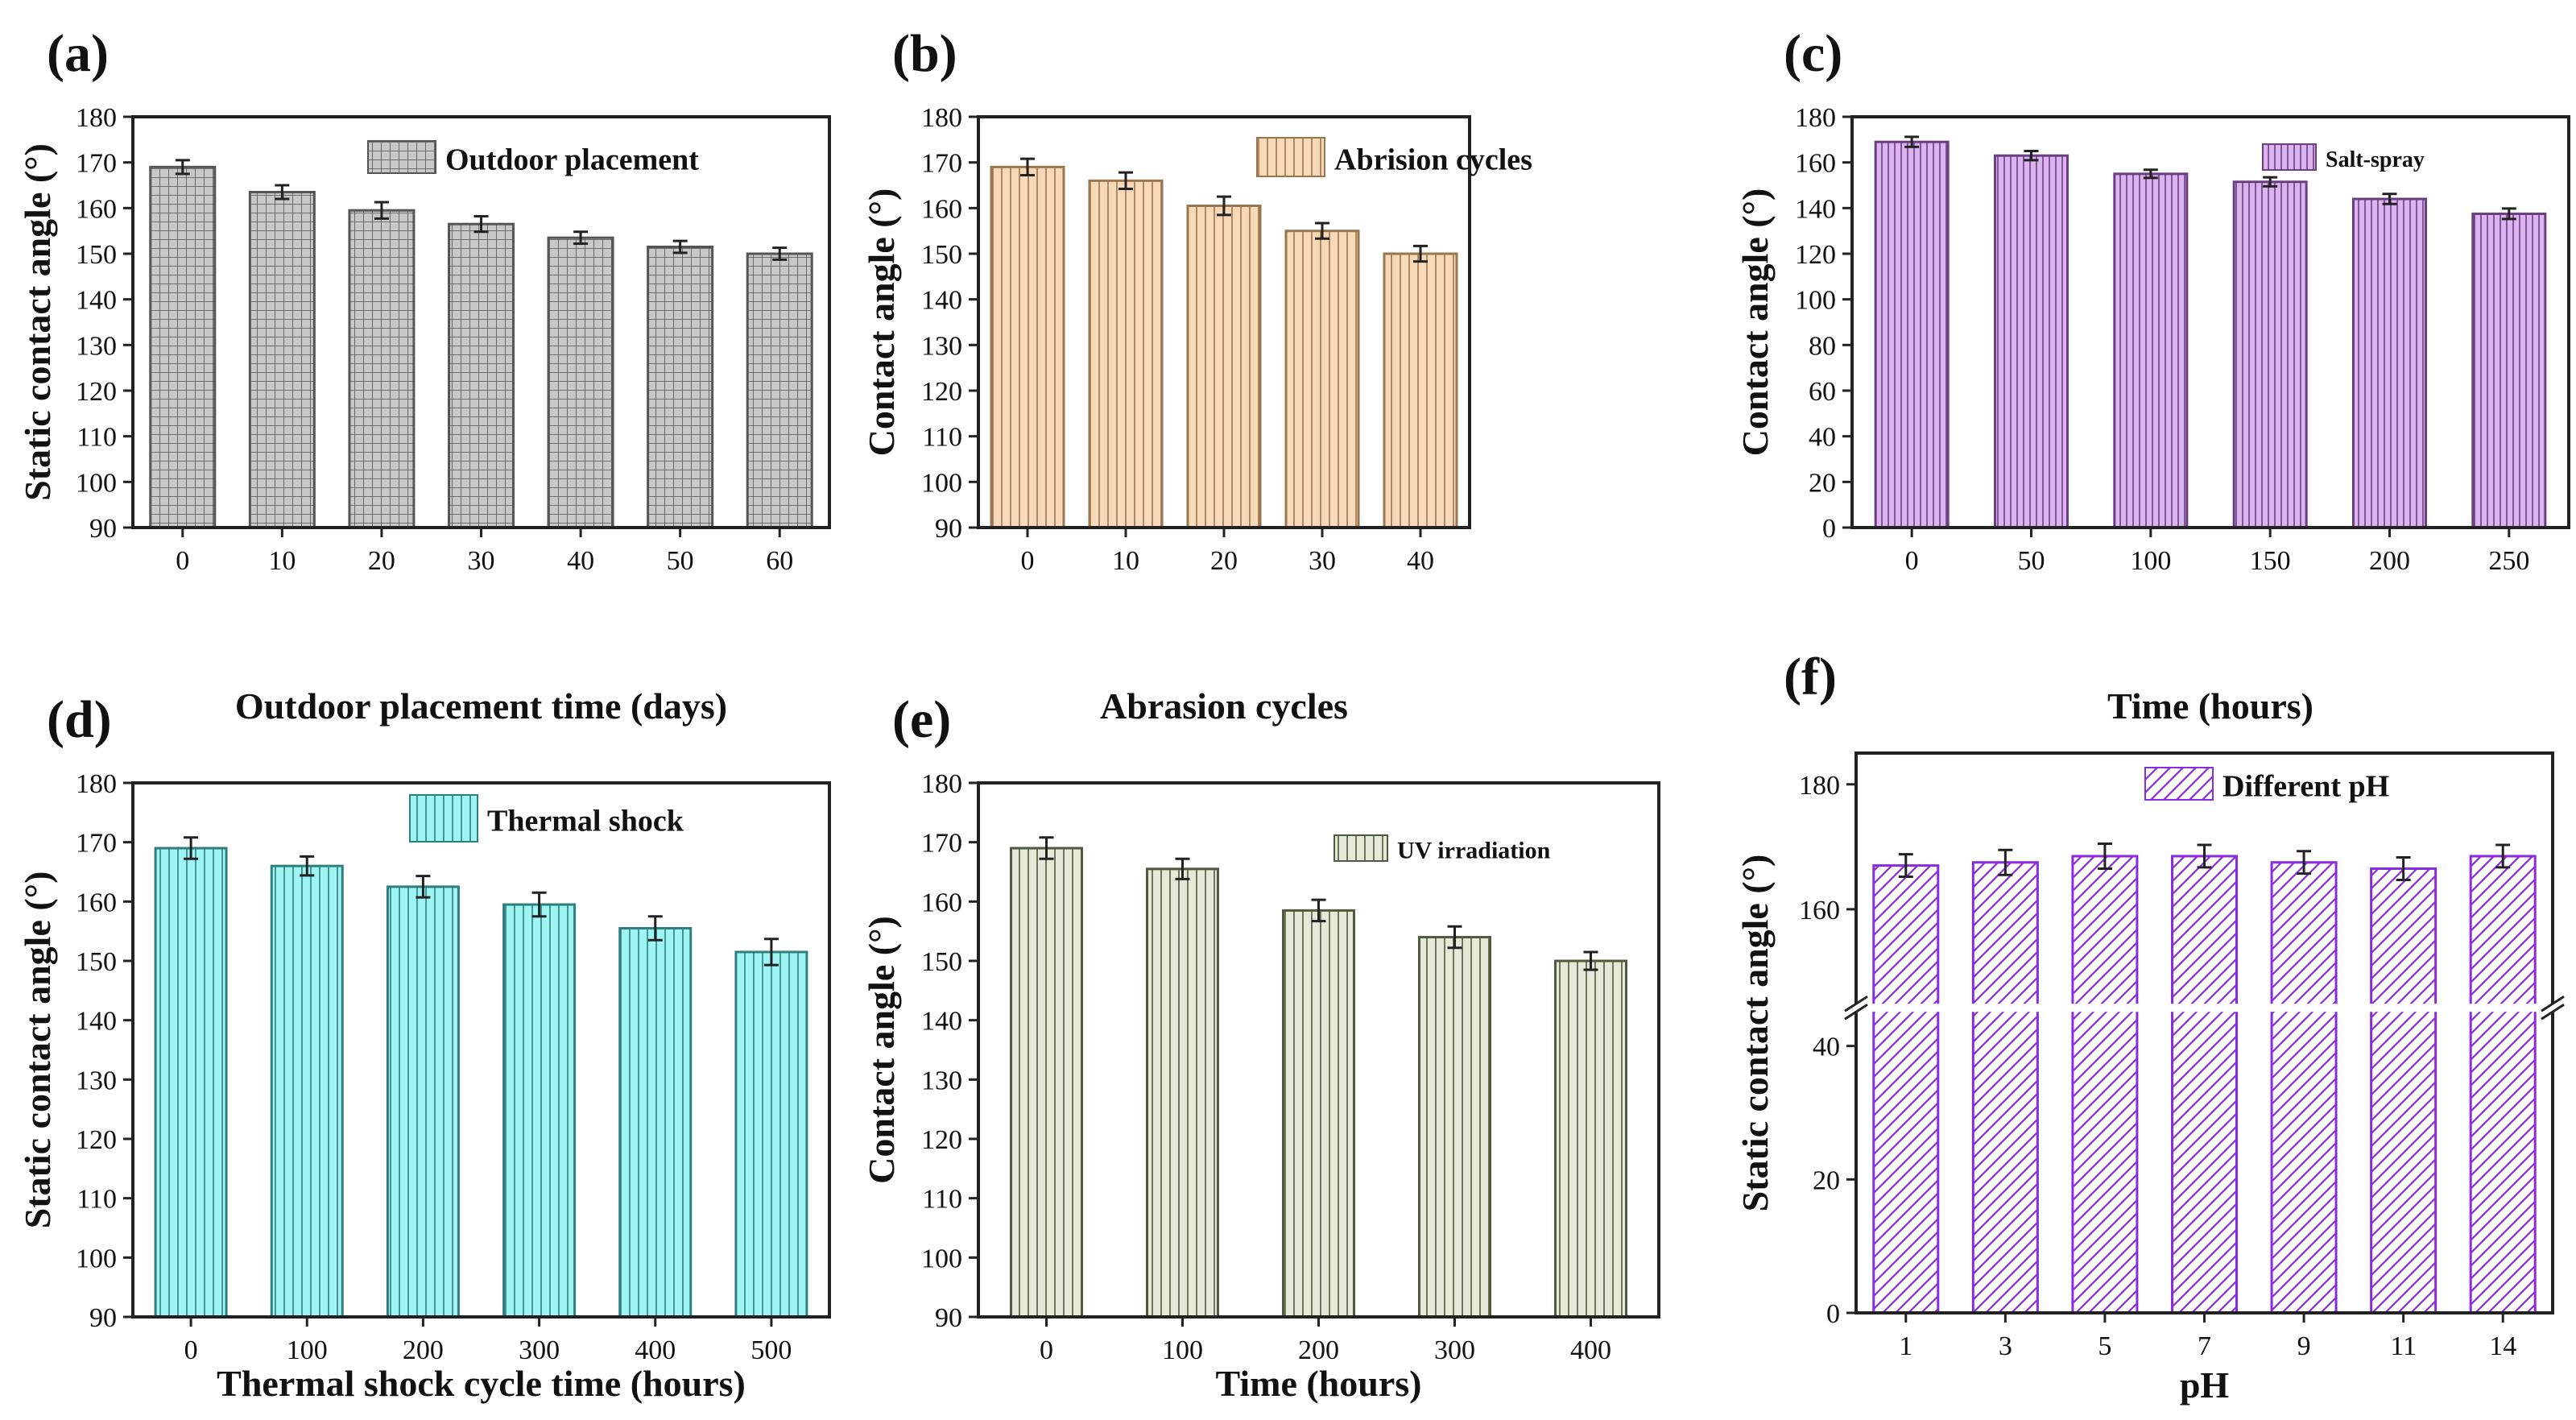 The image size is (2576, 1420). What do you see at coordinates (1811, 677) in the screenshot?
I see `panel-label: (f)` at bounding box center [1811, 677].